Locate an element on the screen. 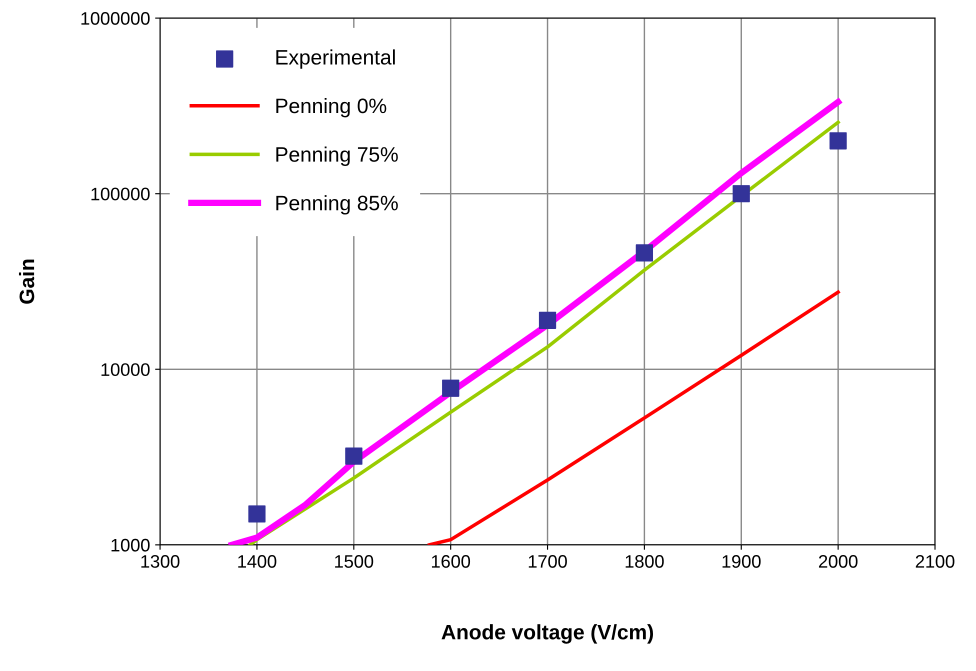 The width and height of the screenshot is (976, 671). x-tick-label: 1900 is located at coordinates (741, 561).